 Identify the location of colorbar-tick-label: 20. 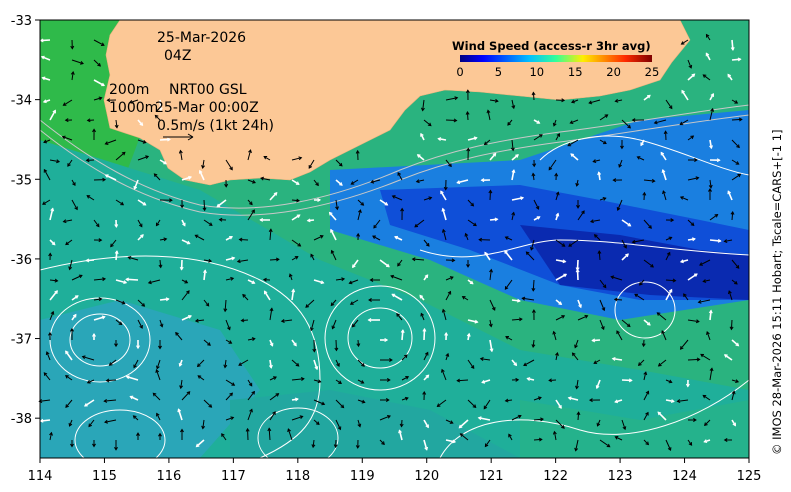
(613, 72).